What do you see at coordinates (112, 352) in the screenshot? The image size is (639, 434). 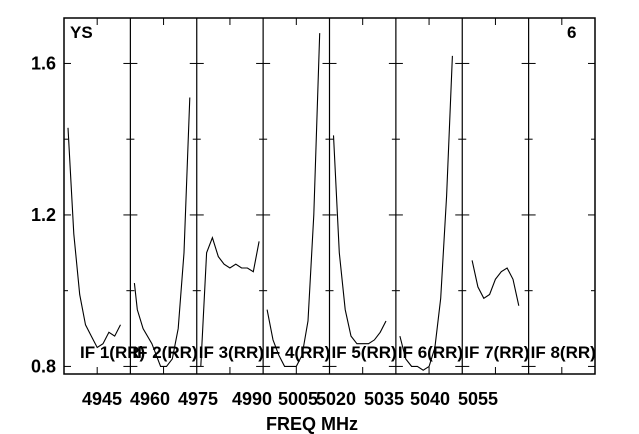 I see `panel-label: IF 1(RR)` at bounding box center [112, 352].